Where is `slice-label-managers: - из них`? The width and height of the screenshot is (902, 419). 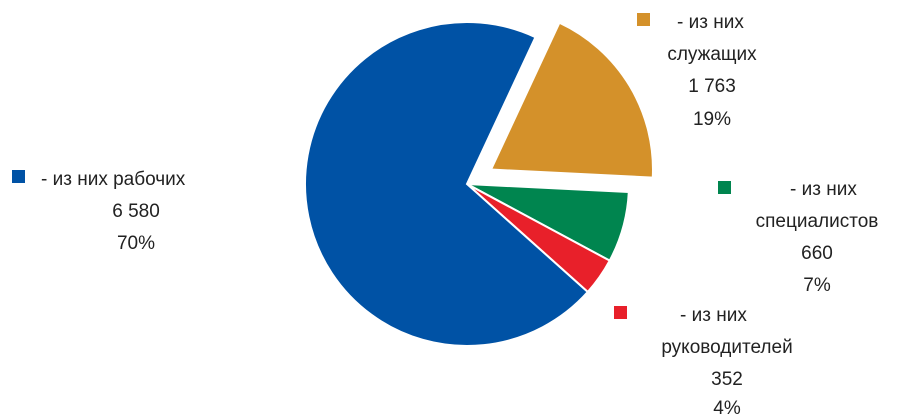
slice-label-managers: - из них is located at coordinates (713, 315).